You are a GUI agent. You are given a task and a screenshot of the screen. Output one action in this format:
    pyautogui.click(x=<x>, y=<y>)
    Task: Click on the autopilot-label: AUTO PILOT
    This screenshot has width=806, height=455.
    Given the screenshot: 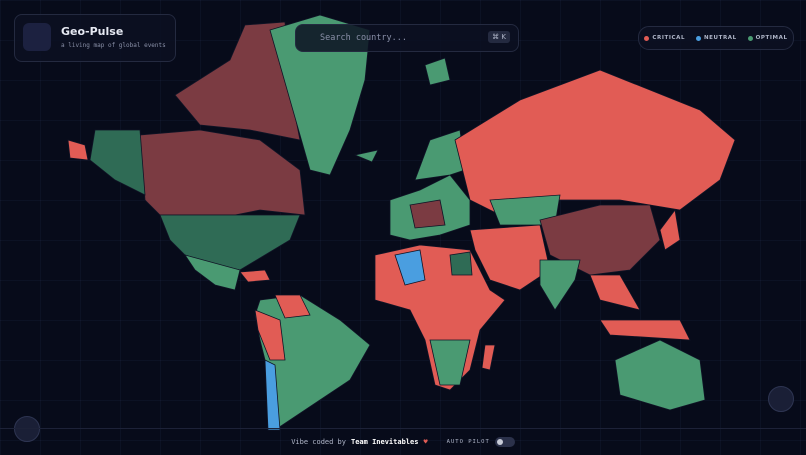 What is the action you would take?
    pyautogui.click(x=468, y=442)
    